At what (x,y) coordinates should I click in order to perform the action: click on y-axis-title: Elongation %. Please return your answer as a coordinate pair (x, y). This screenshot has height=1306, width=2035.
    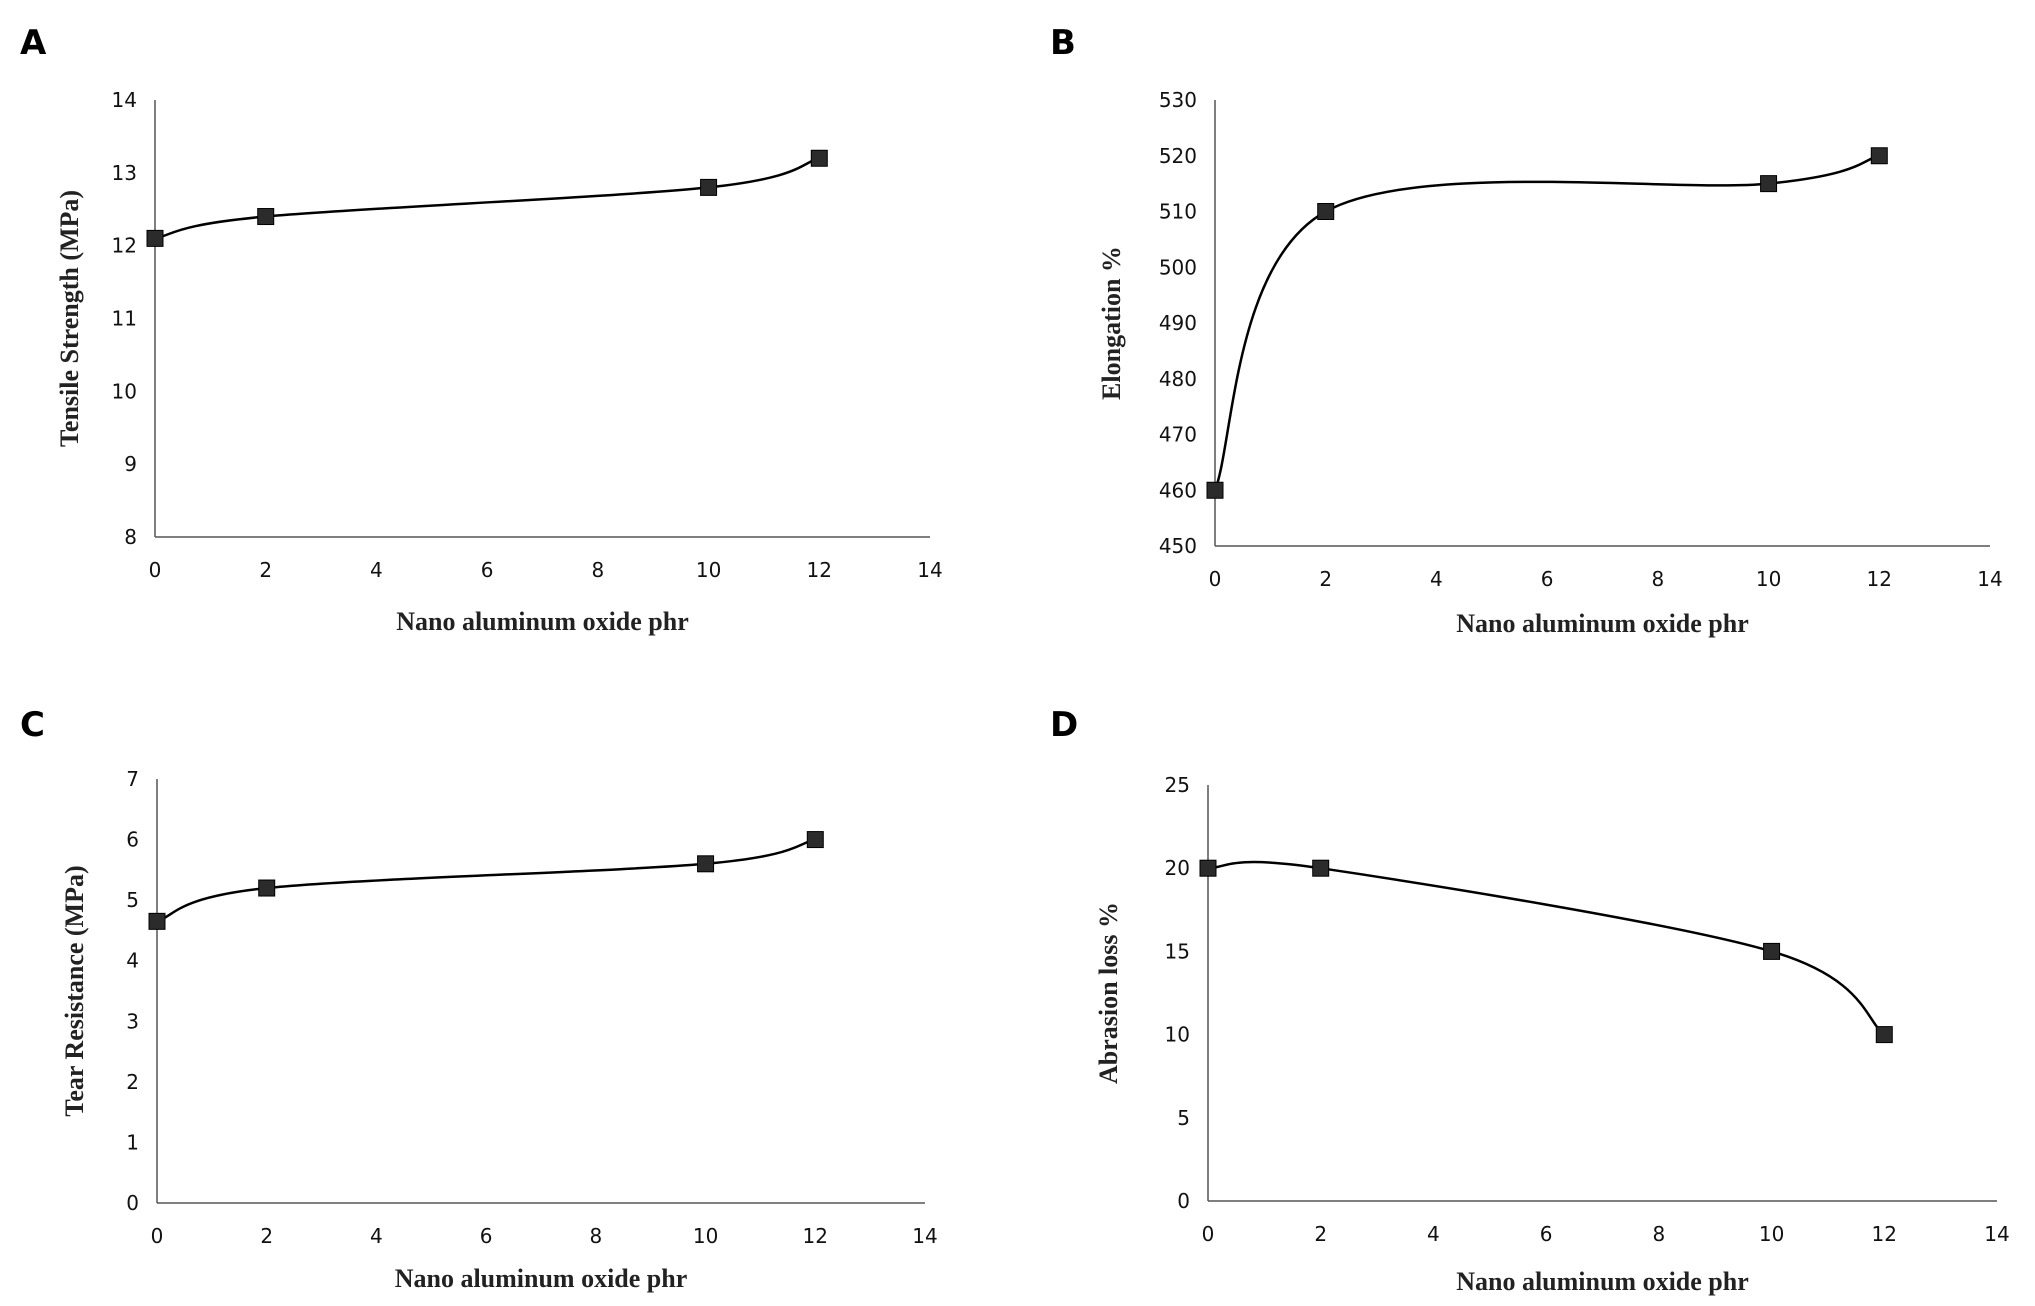
    Looking at the image, I should click on (1111, 323).